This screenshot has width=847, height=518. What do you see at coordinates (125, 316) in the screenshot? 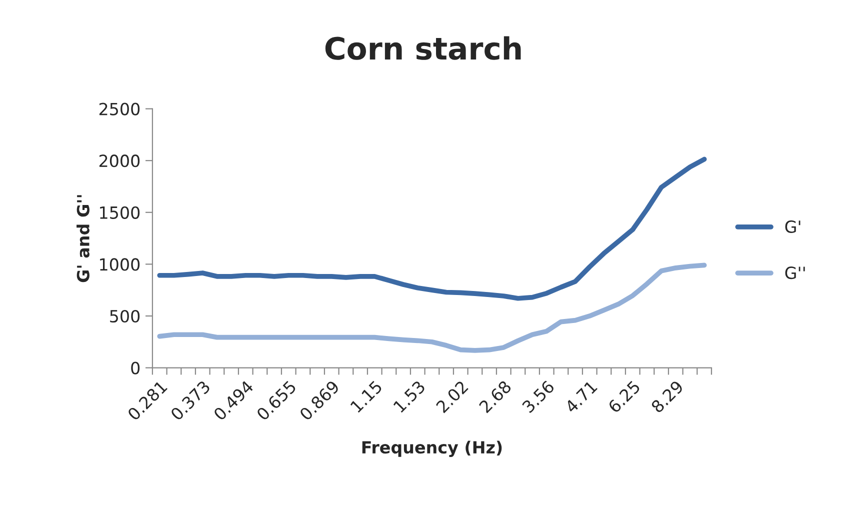
I see `y-tick-label: 500` at bounding box center [125, 316].